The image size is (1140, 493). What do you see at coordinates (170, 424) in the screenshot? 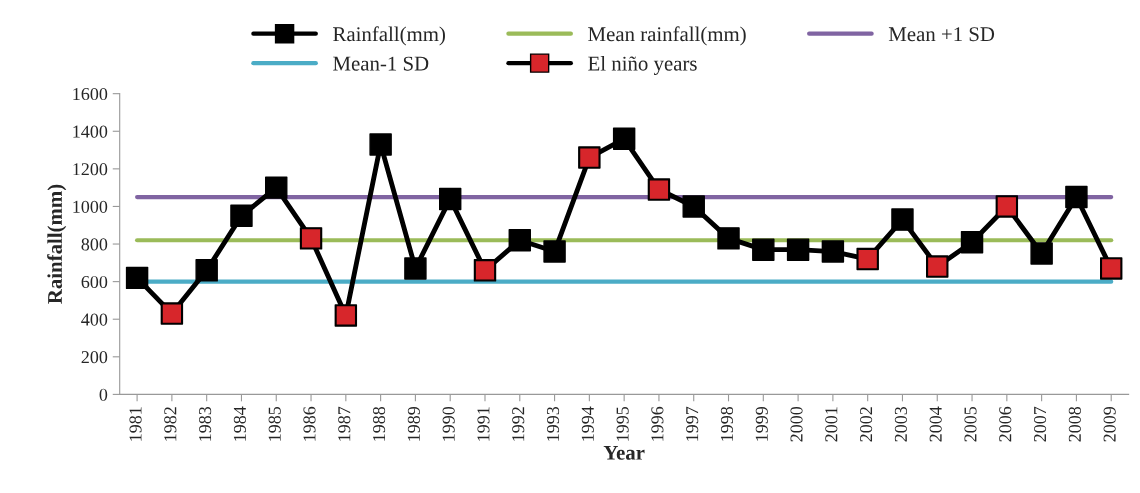
I see `x-tick-label: 1982` at bounding box center [170, 424].